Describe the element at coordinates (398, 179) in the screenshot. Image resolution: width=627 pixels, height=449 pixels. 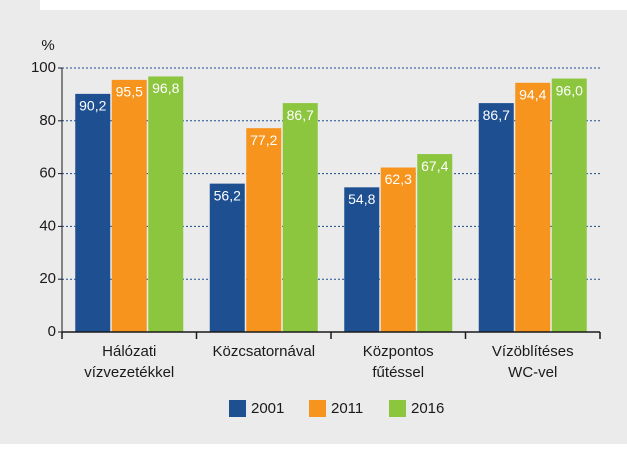
I see `value-label: 62,3` at that location.